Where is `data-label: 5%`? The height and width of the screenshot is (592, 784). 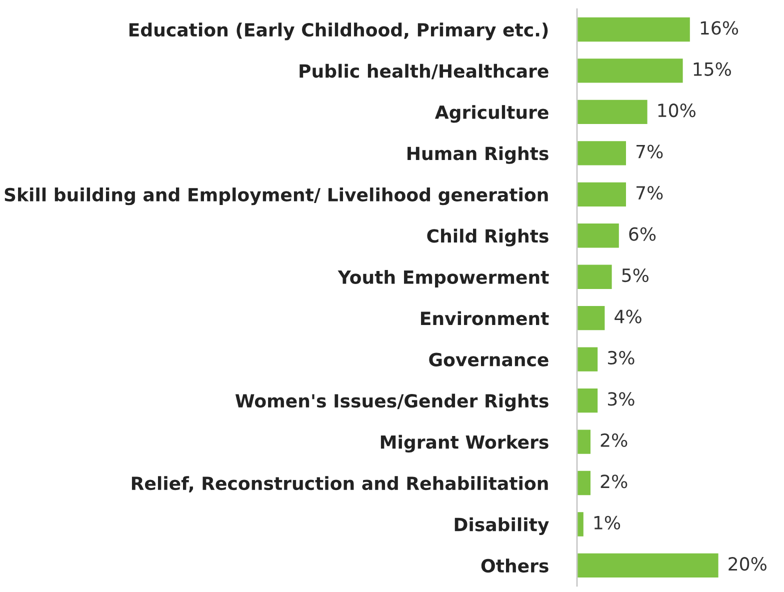 data-label: 5% is located at coordinates (635, 275).